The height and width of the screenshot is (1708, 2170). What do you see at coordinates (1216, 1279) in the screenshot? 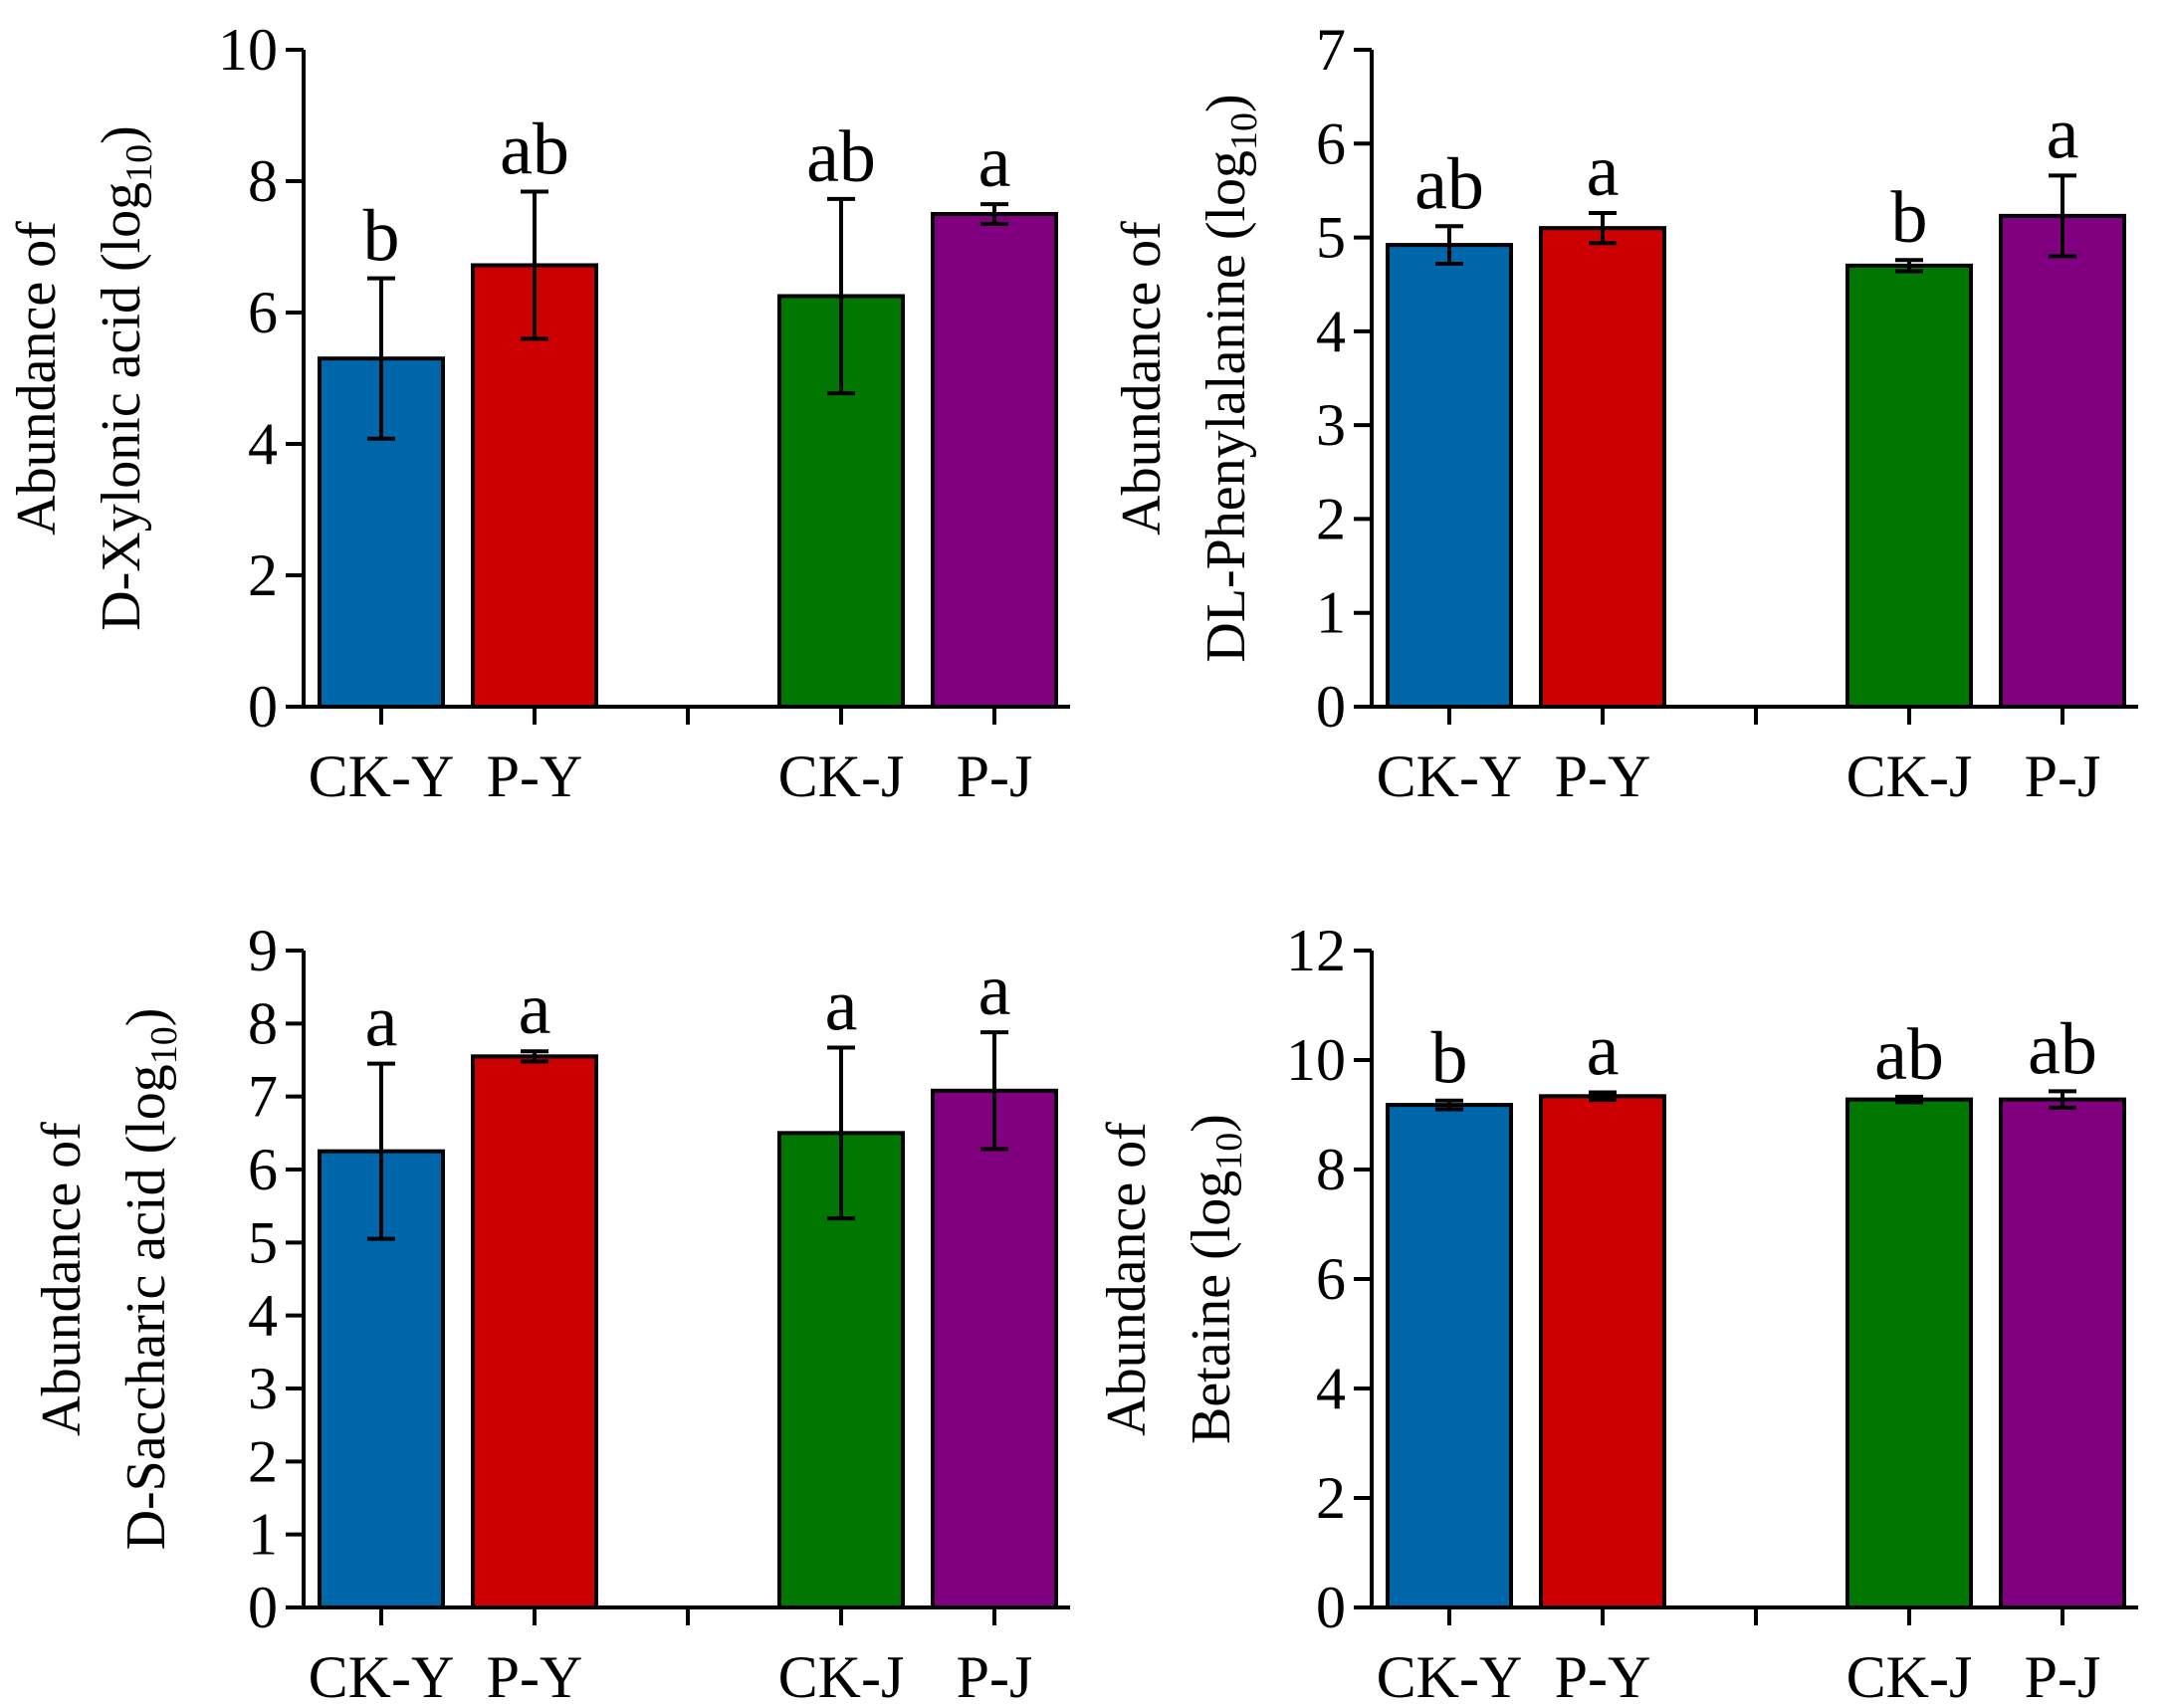
I see `y-axis-title-line2: Betaine (log10)` at bounding box center [1216, 1279].